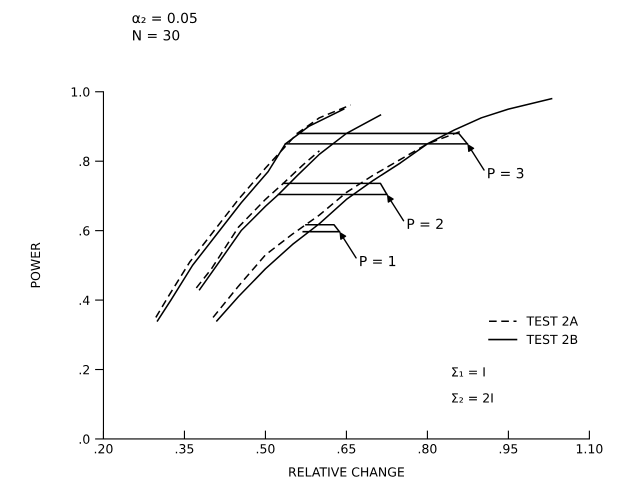 The image size is (627, 496). I want to click on x-tick-label: 1.10, so click(589, 449).